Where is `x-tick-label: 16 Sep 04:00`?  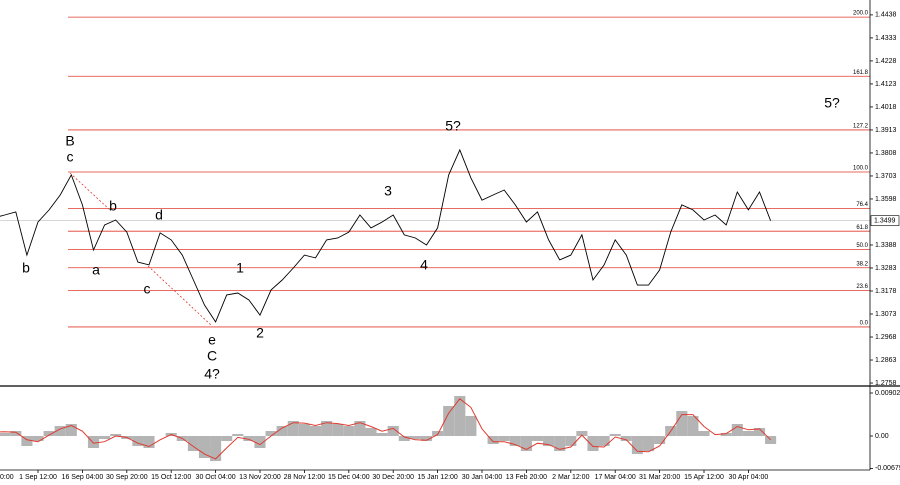
x-tick-label: 16 Sep 04:00 is located at coordinates (83, 477).